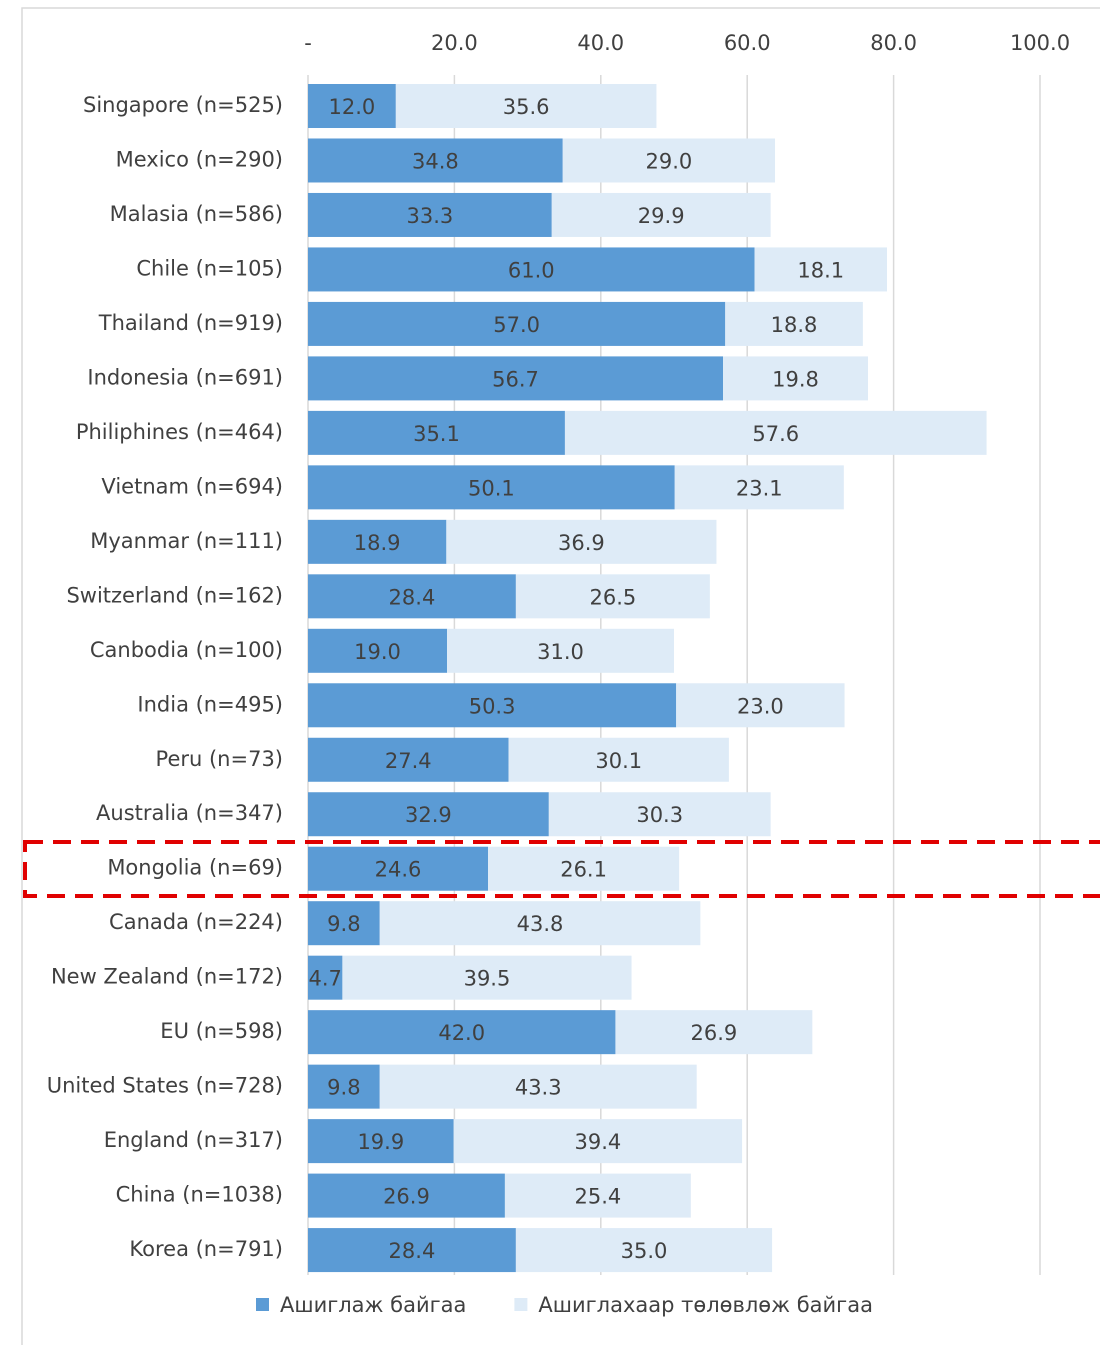  I want to click on data-label: 35.0, so click(644, 1251).